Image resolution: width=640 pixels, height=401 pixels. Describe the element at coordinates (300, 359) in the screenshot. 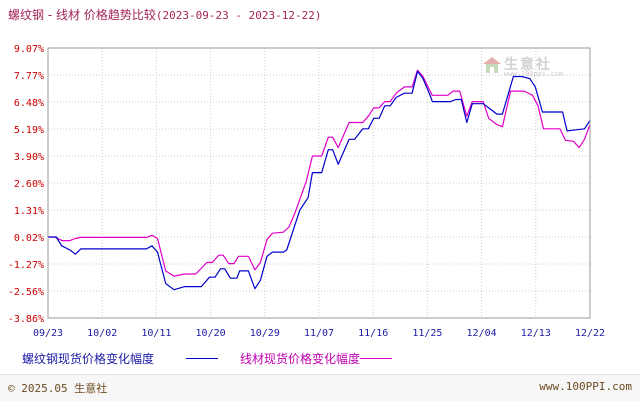

I see `legend-item-wire: 线材现货价格变化幅度` at that location.